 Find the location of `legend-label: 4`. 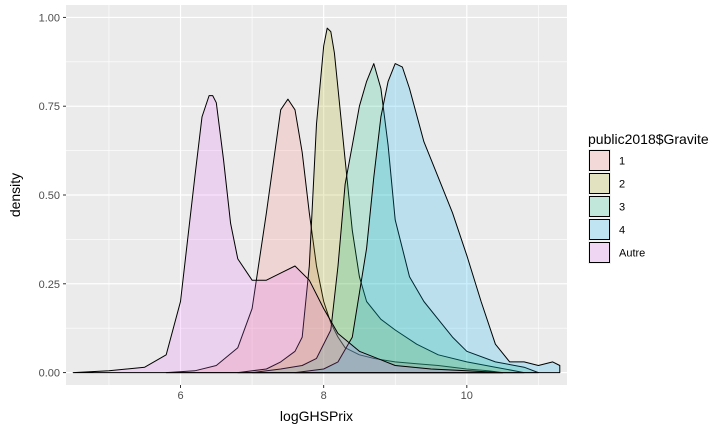

legend-label: 4 is located at coordinates (622, 231).